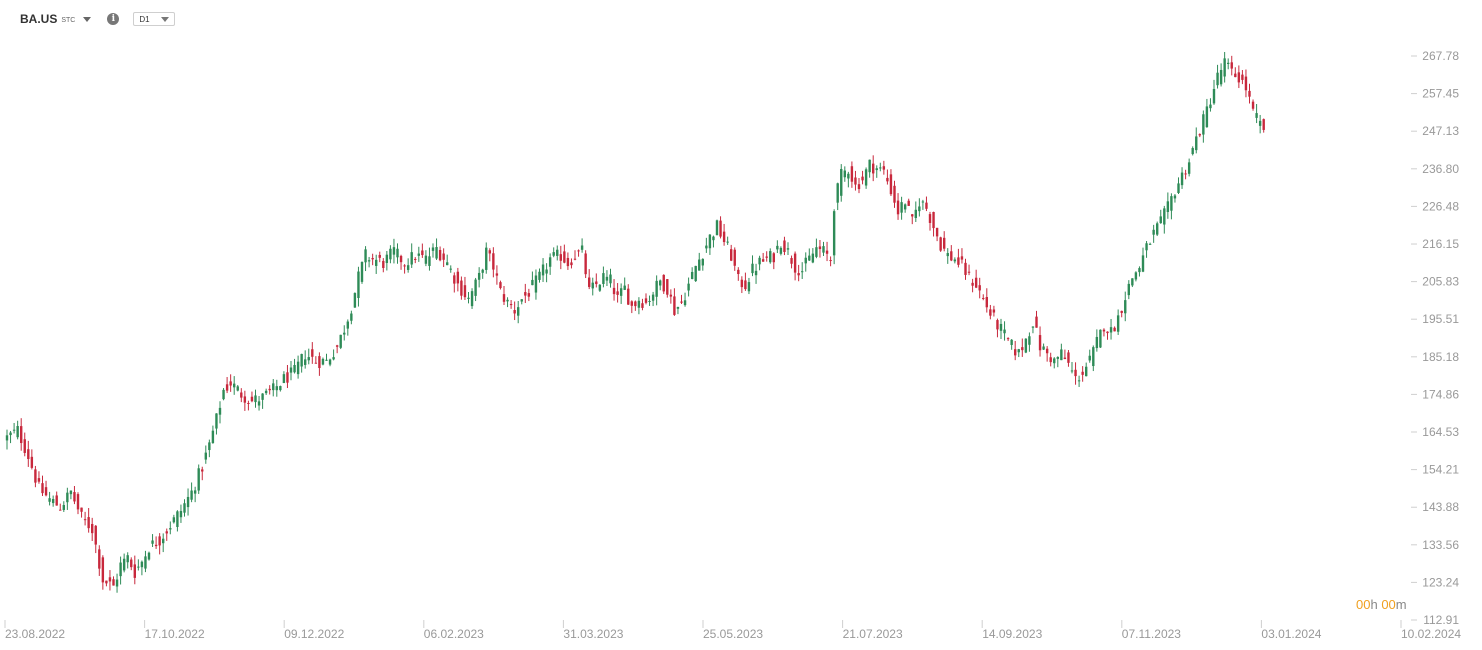  Describe the element at coordinates (1440, 507) in the screenshot. I see `y-tick-label: 143.88` at that location.